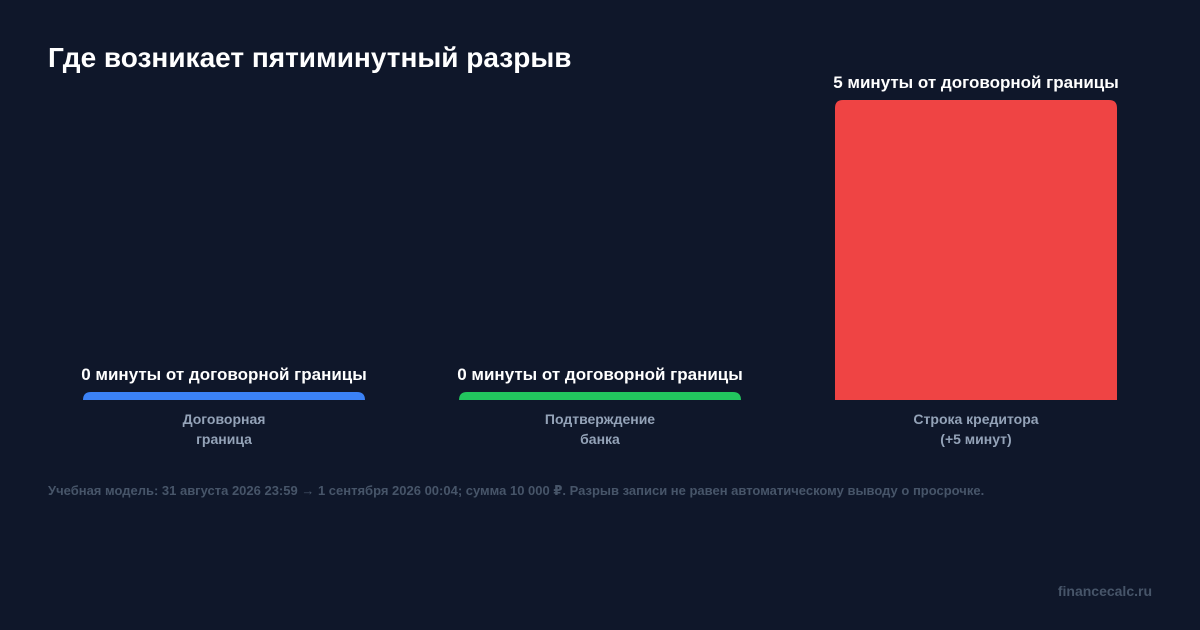 The image size is (1200, 630). Describe the element at coordinates (600, 374) in the screenshot. I see `bar-value-label-2: 0 минуты от договорной границы` at that location.